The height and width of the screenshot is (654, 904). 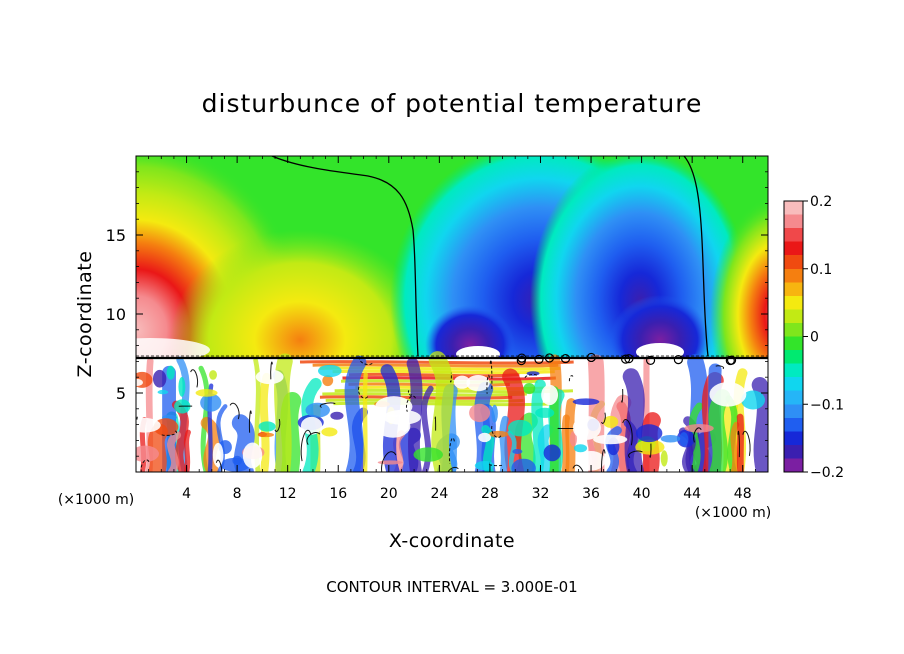 I want to click on x-axis-label: X-coordinate, so click(x=452, y=541).